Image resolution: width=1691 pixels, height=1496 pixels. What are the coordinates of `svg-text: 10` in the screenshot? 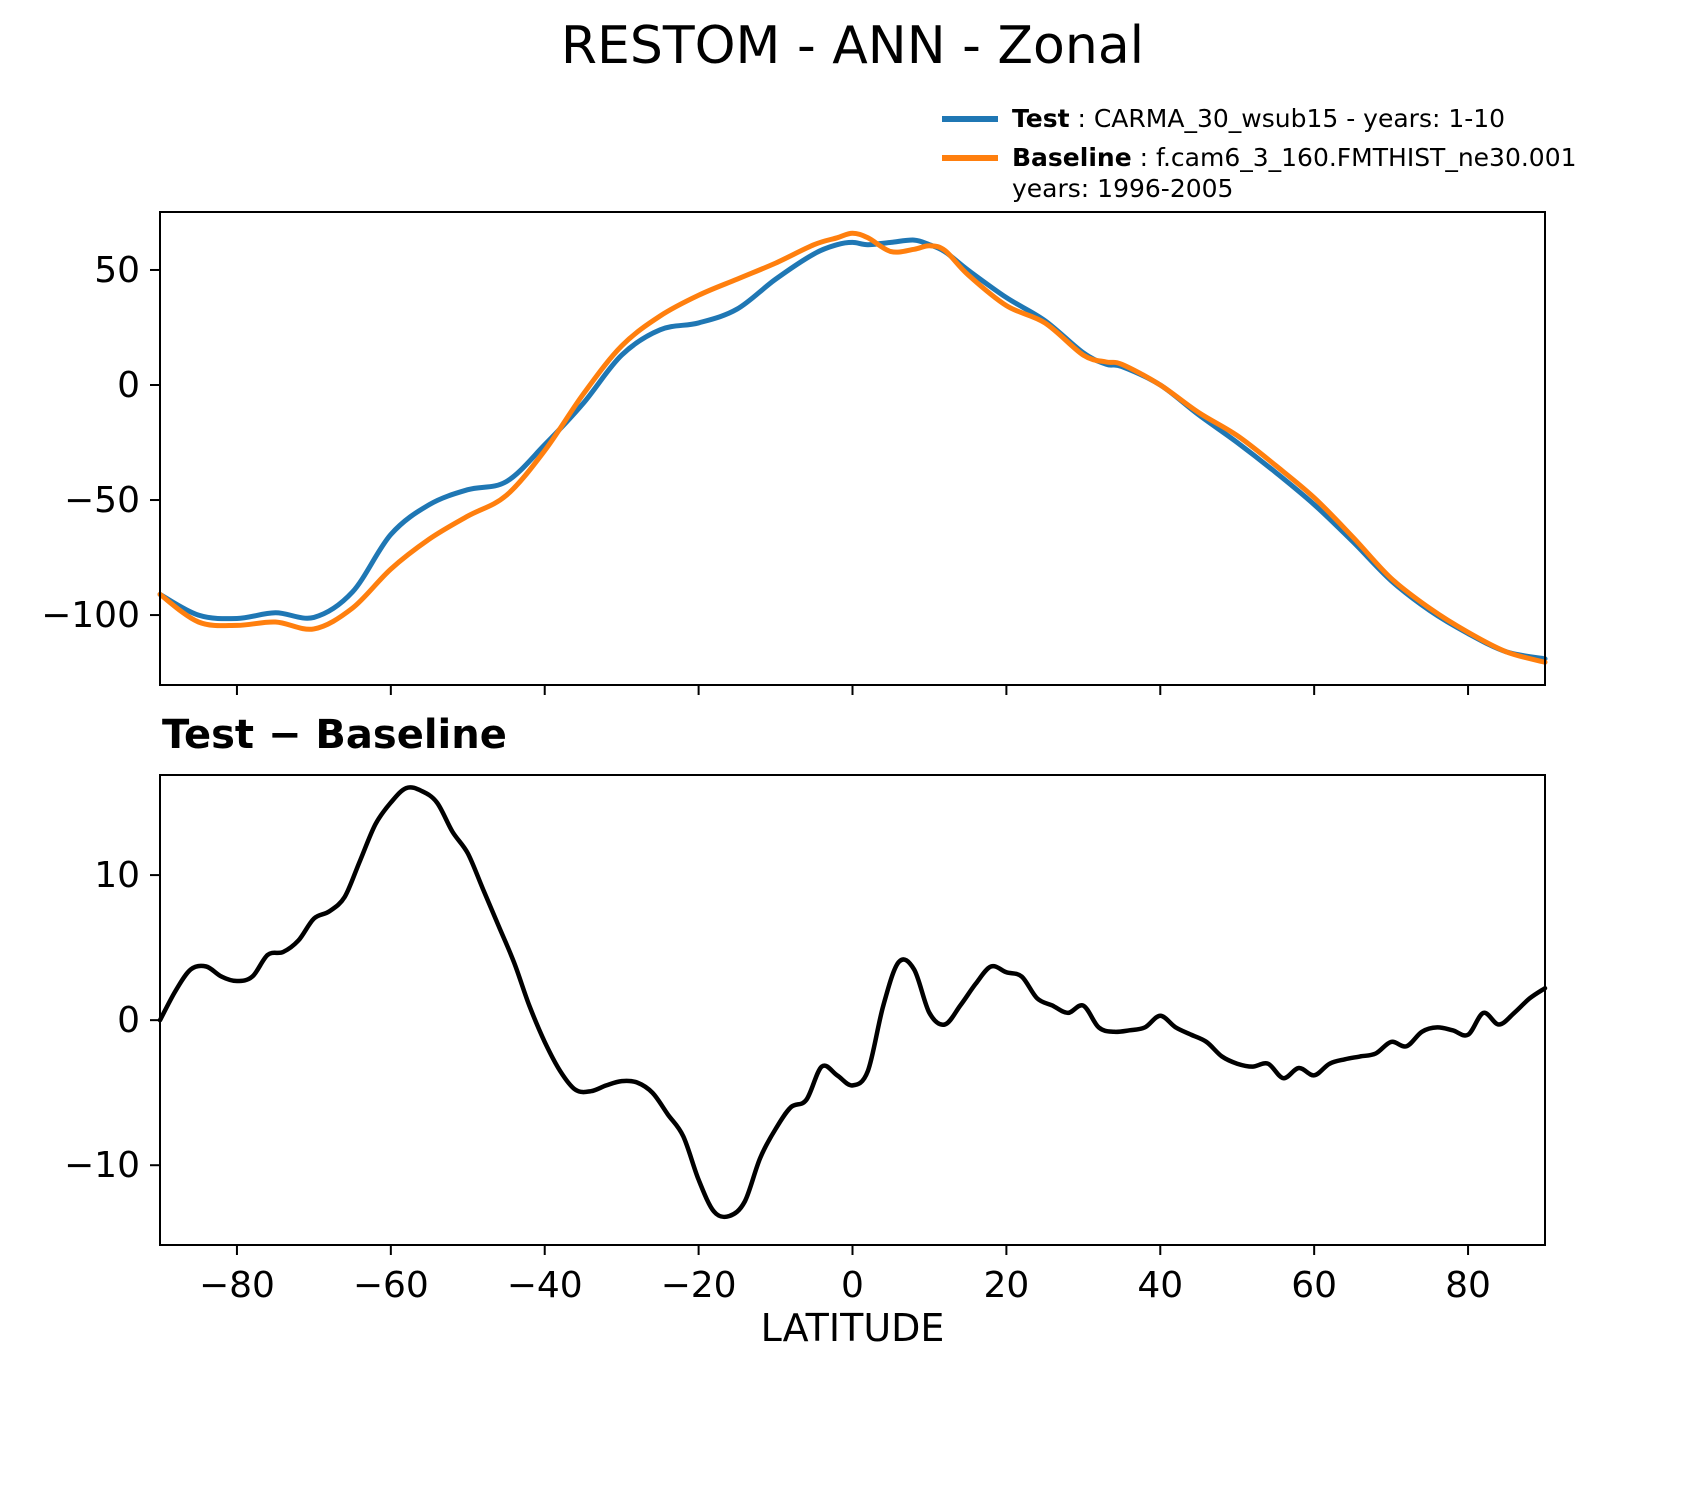 It's located at (117, 875).